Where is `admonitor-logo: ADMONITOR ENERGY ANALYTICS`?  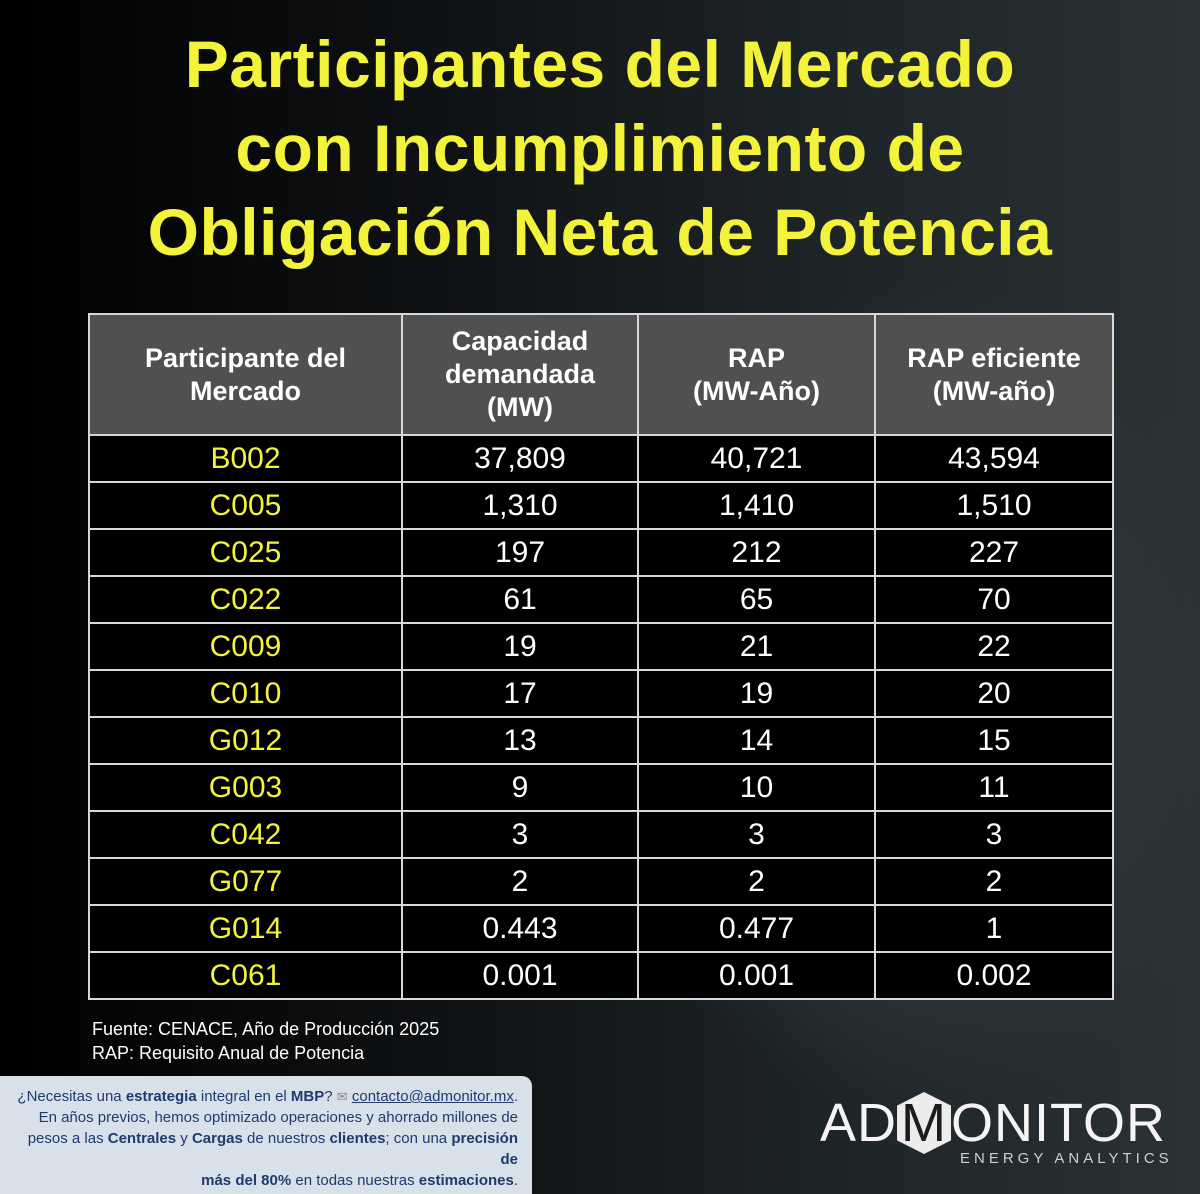 admonitor-logo: ADMONITOR ENERGY ANALYTICS is located at coordinates (994, 1132).